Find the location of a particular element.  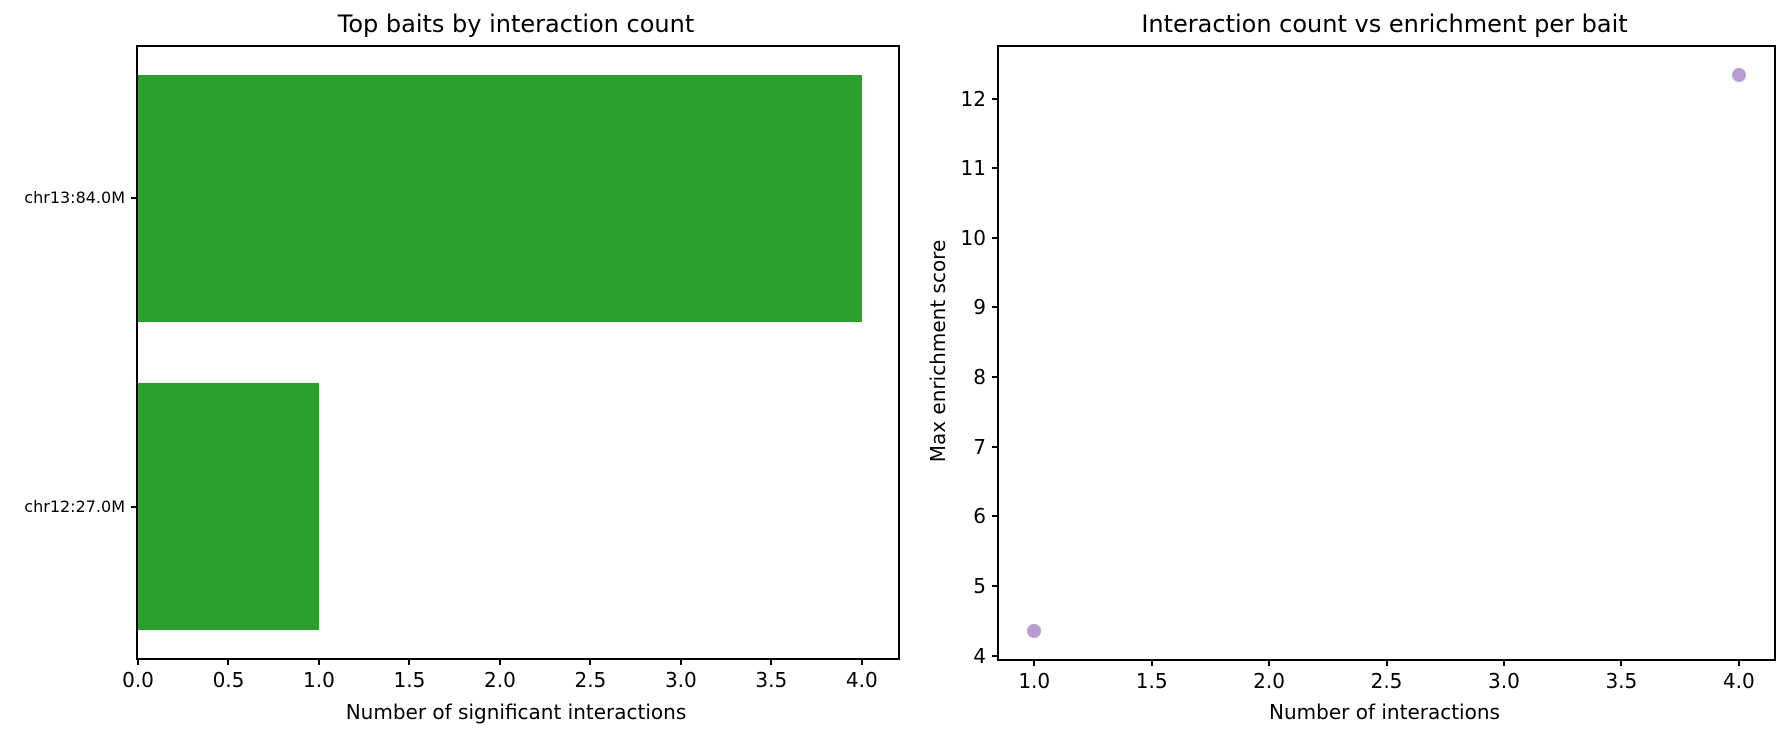

y-tick-label: 10 is located at coordinates (973, 237).